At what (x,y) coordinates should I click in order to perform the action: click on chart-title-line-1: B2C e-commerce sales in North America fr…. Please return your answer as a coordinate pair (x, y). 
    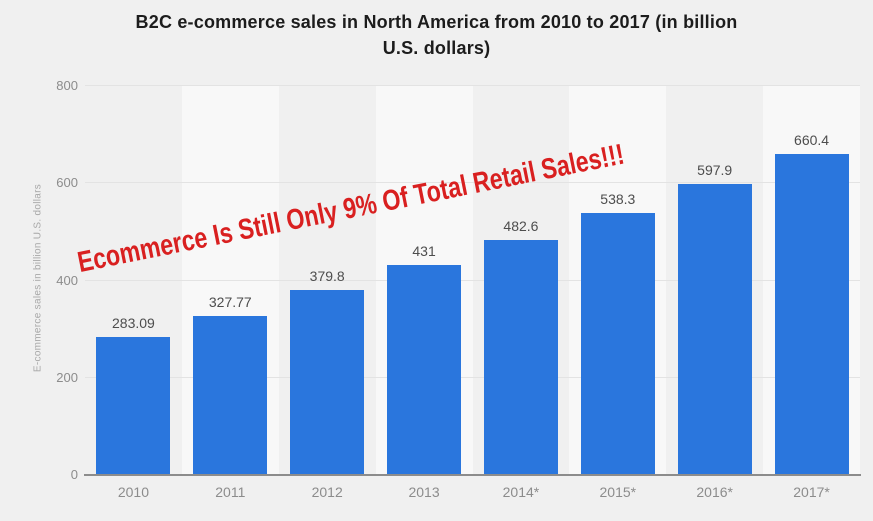
    Looking at the image, I should click on (436, 22).